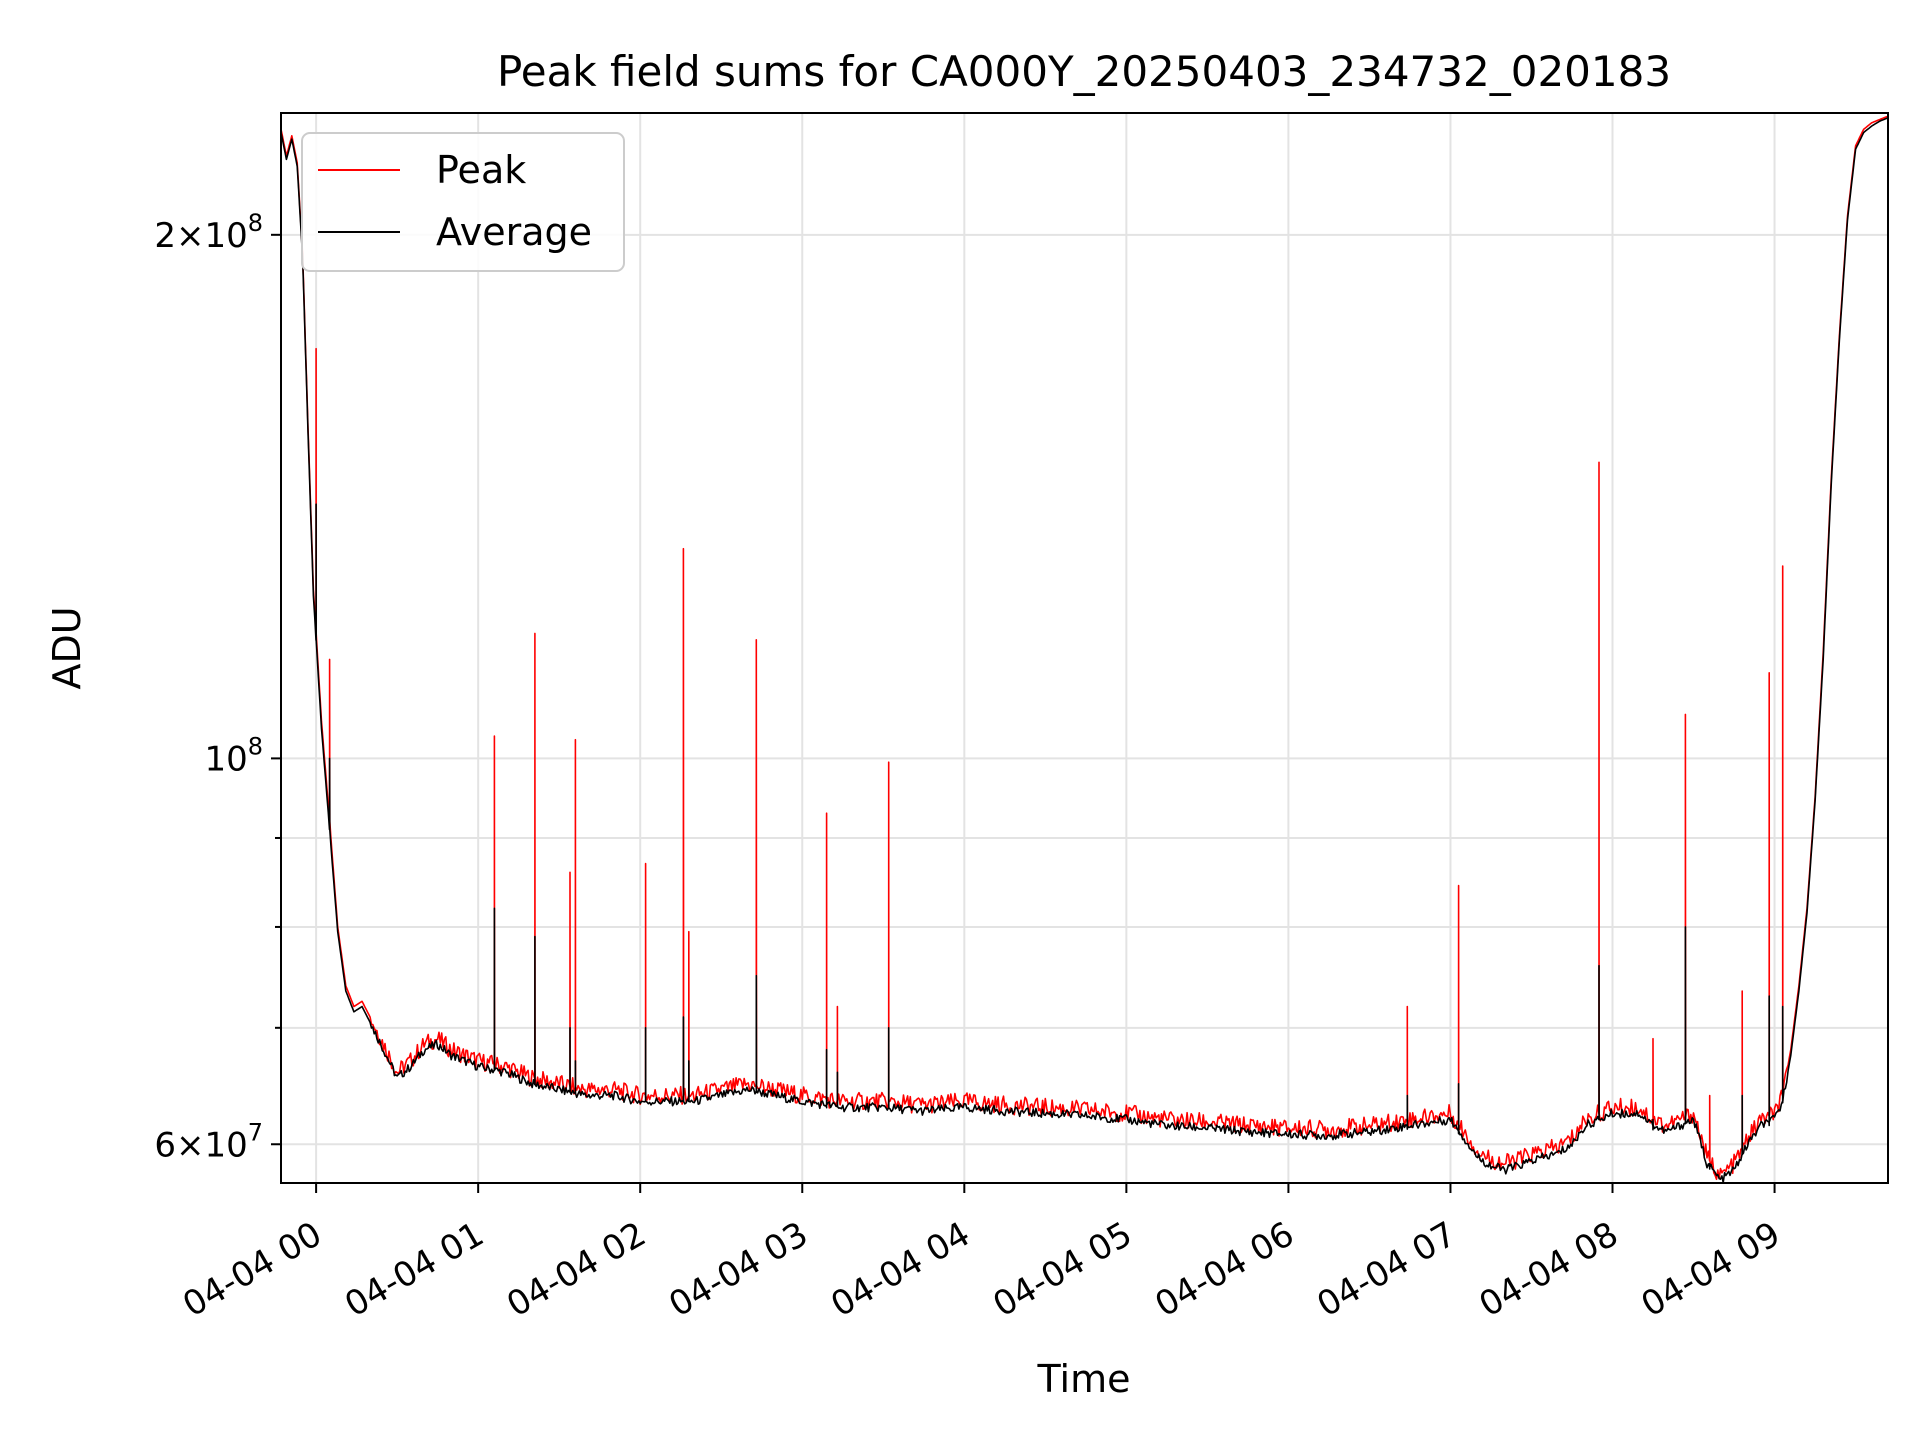 Image resolution: width=1920 pixels, height=1440 pixels. Describe the element at coordinates (233, 755) in the screenshot. I see `y-tick-label: 108` at that location.